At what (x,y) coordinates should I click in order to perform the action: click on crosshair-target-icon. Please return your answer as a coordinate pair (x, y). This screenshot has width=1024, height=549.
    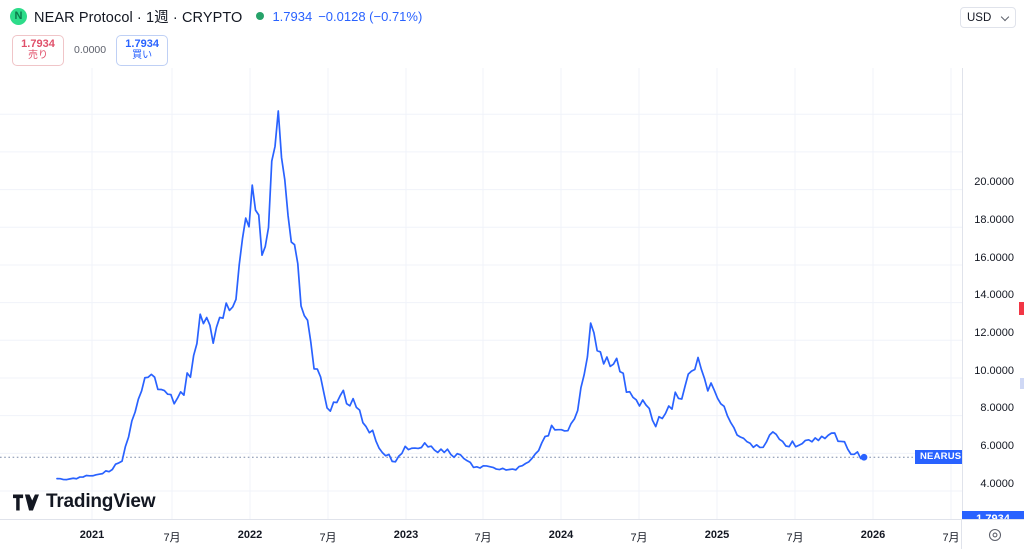
    Looking at the image, I should click on (995, 535).